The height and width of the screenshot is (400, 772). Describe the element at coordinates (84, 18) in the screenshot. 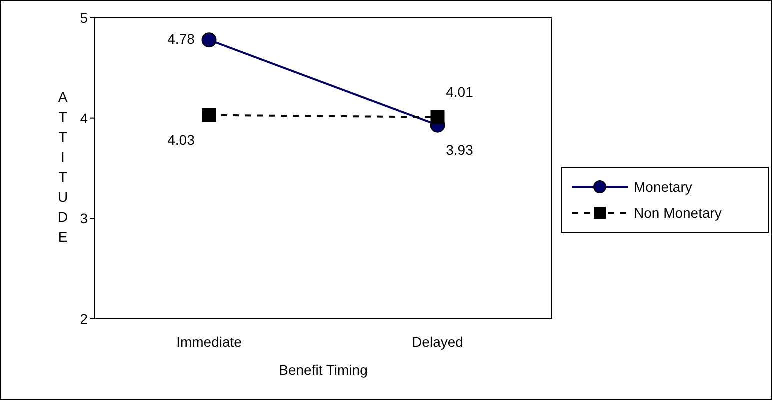

I see `y-tick-label: 5` at that location.